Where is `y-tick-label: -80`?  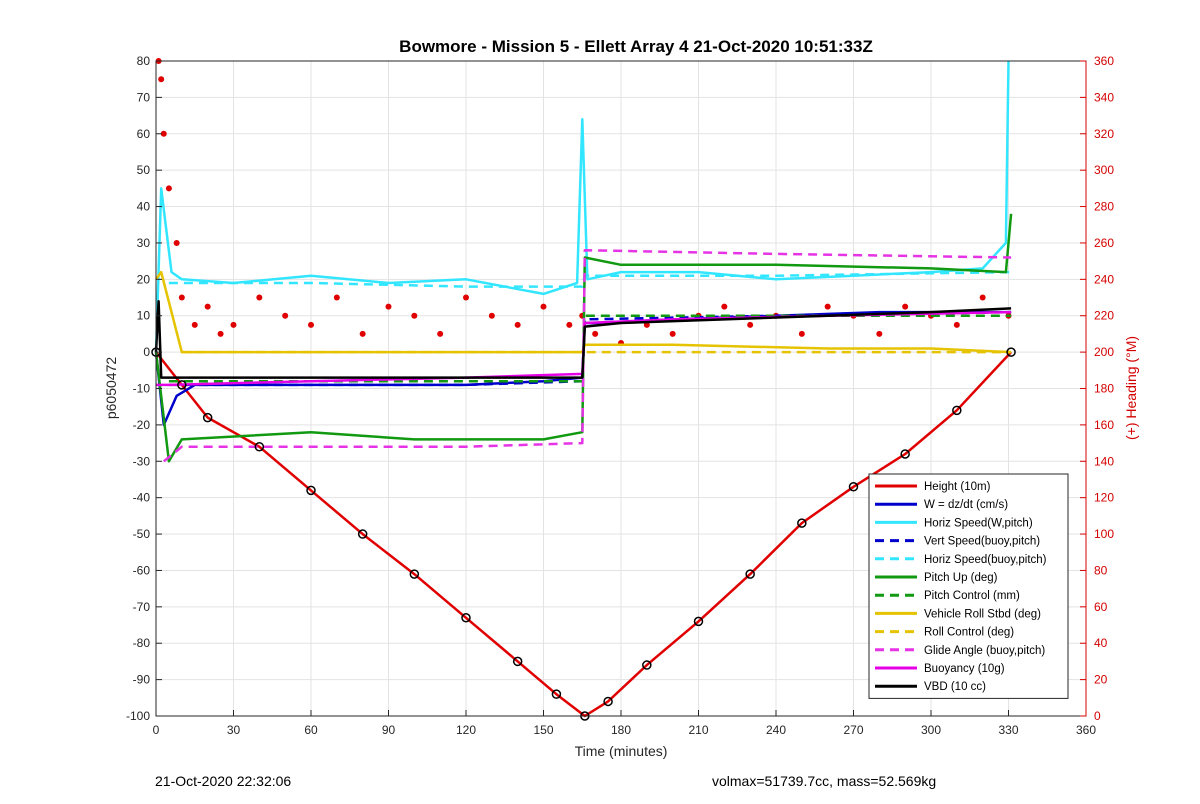
y-tick-label: -80 is located at coordinates (142, 643).